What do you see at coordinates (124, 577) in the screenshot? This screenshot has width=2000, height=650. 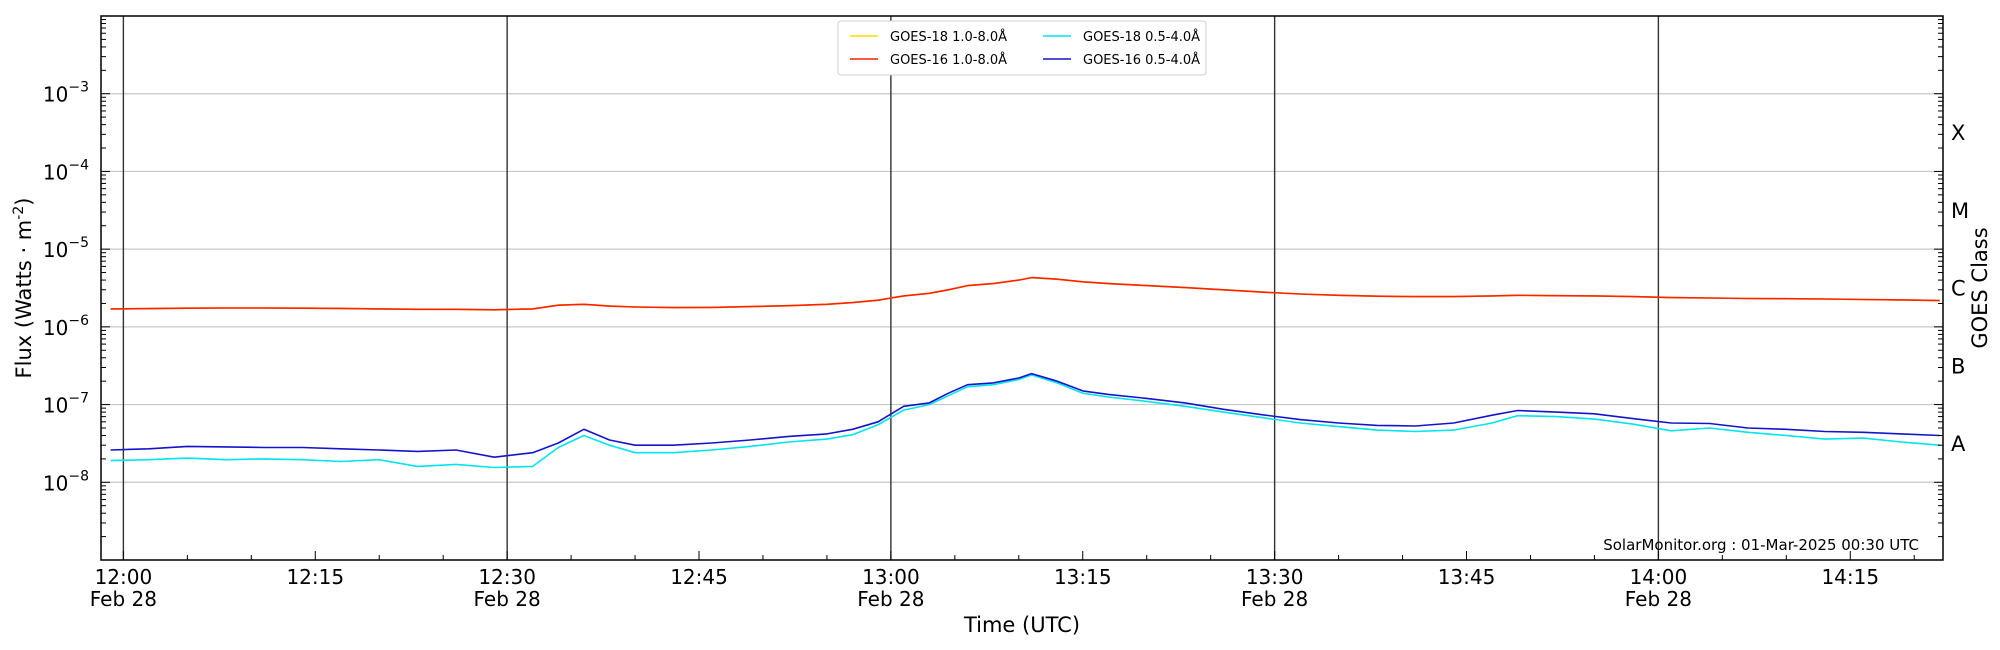 I see `x-tick-label: 12:00` at bounding box center [124, 577].